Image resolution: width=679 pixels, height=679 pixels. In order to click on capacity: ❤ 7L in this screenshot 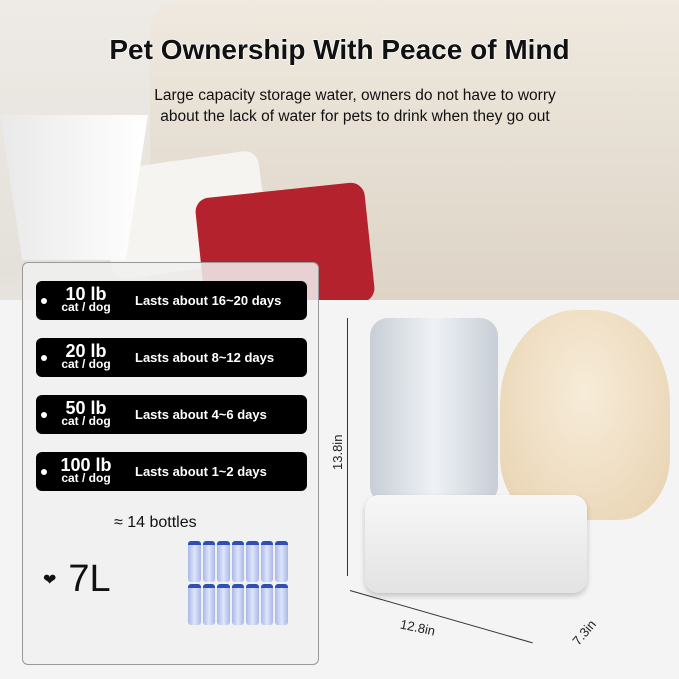, I will do `click(77, 579)`.